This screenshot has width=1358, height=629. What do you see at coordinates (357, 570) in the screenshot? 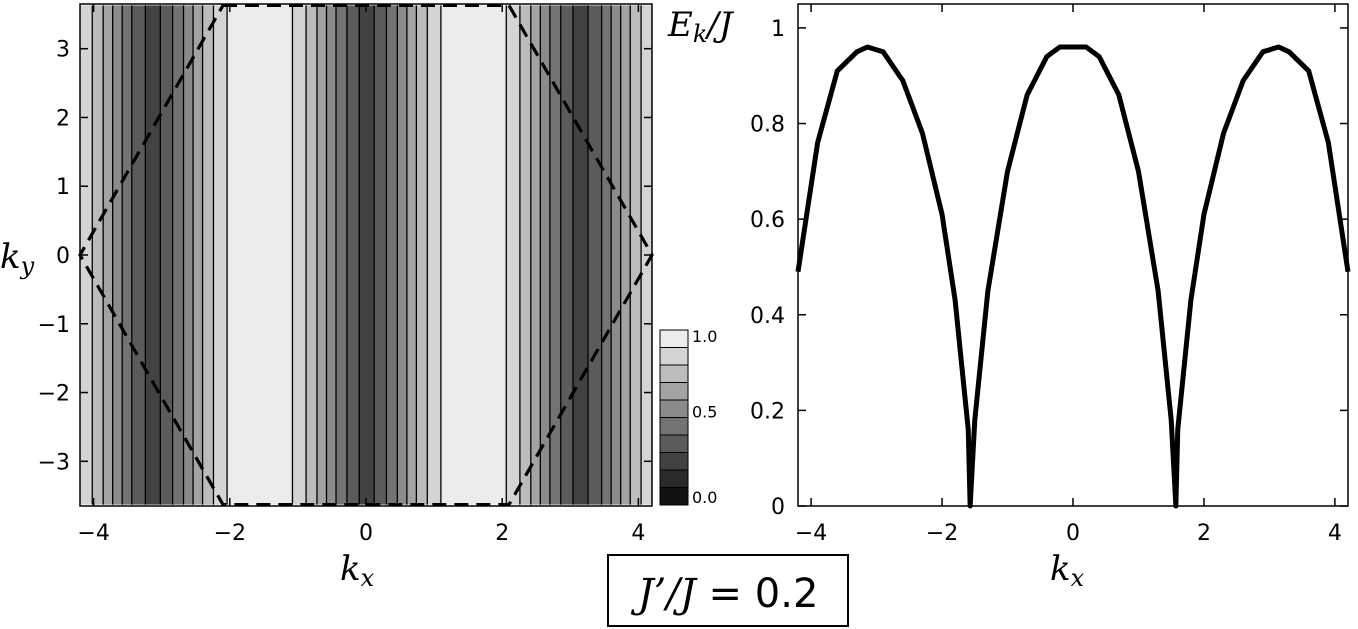
I see `contour-x-axis-label: kx` at bounding box center [357, 570].